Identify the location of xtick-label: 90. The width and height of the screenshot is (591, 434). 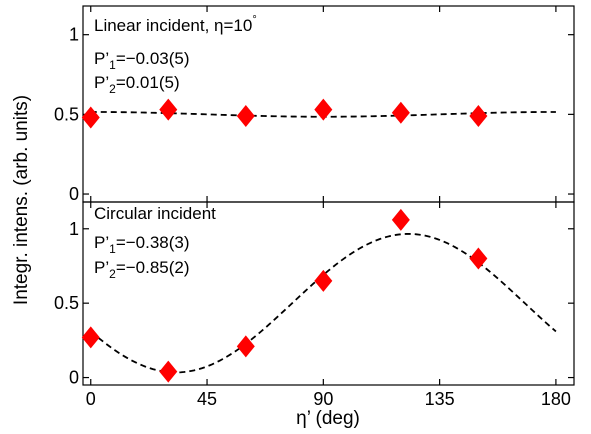
(323, 399).